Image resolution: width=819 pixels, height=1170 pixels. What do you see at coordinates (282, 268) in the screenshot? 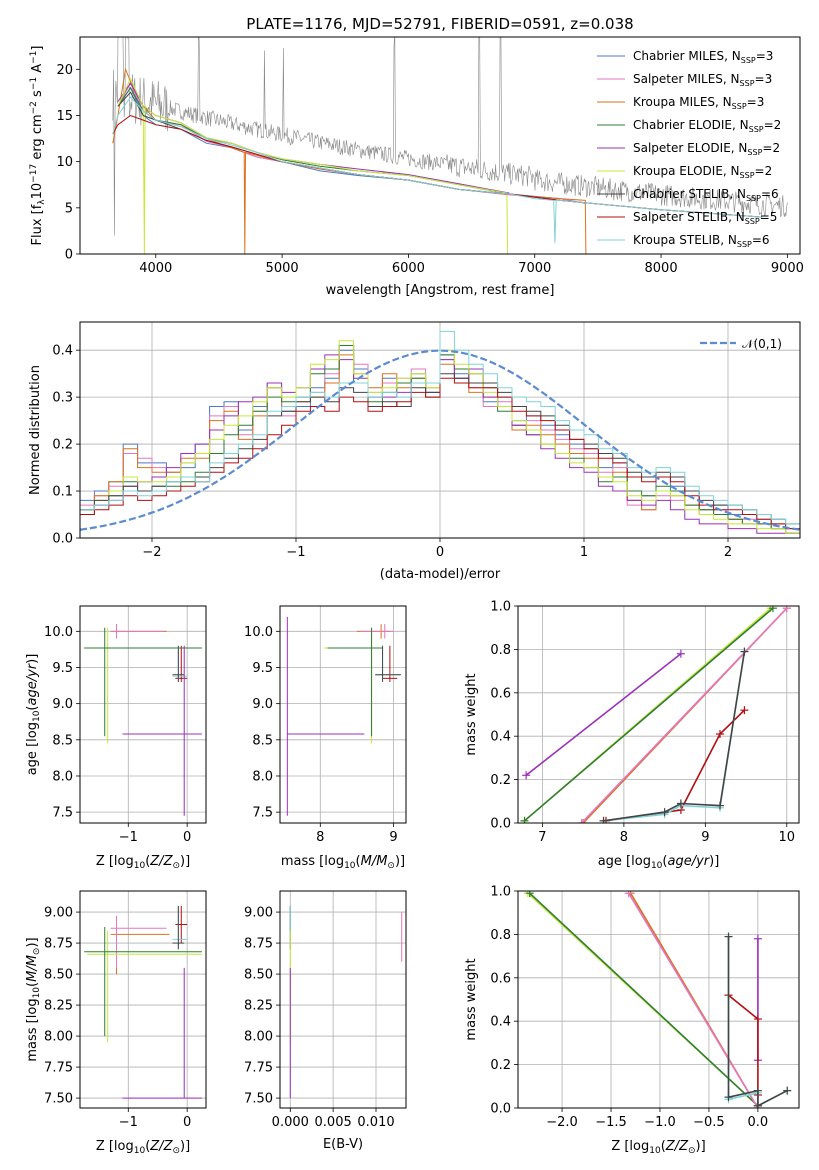
I see `x-tick-label: 5000` at bounding box center [282, 268].